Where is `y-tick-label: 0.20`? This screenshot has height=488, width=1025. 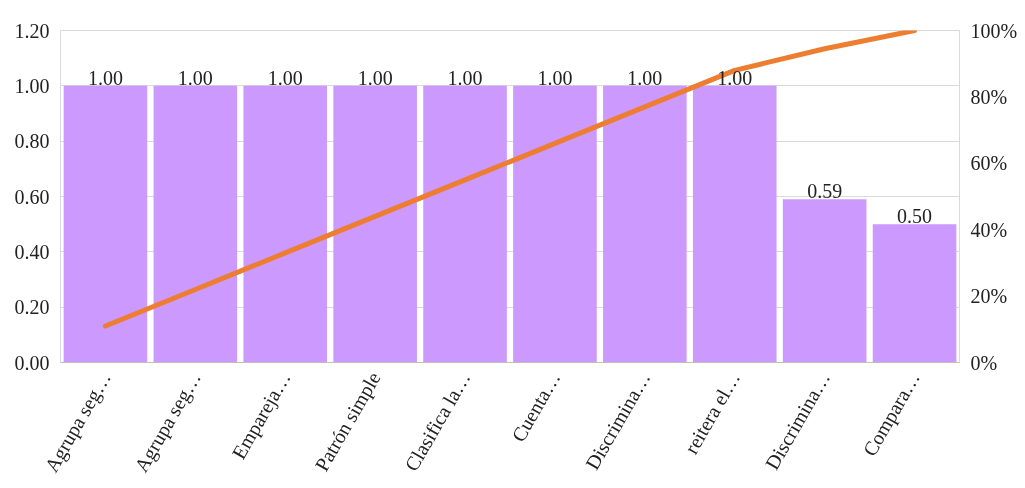 y-tick-label: 0.20 is located at coordinates (32, 307).